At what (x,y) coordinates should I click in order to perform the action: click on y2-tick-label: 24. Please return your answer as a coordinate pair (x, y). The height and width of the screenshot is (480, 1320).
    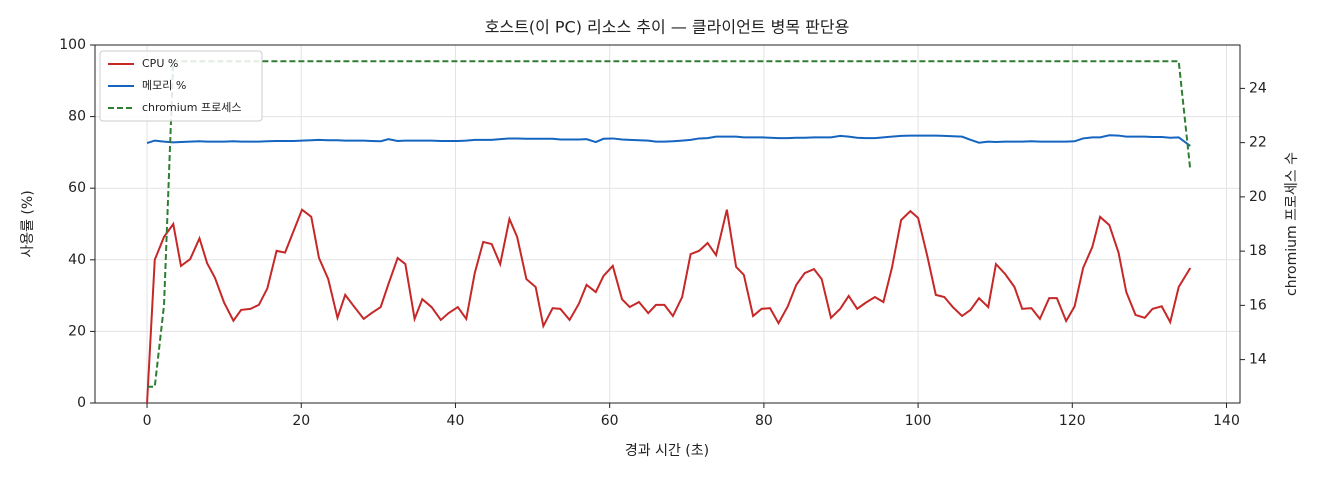
    Looking at the image, I should click on (1258, 88).